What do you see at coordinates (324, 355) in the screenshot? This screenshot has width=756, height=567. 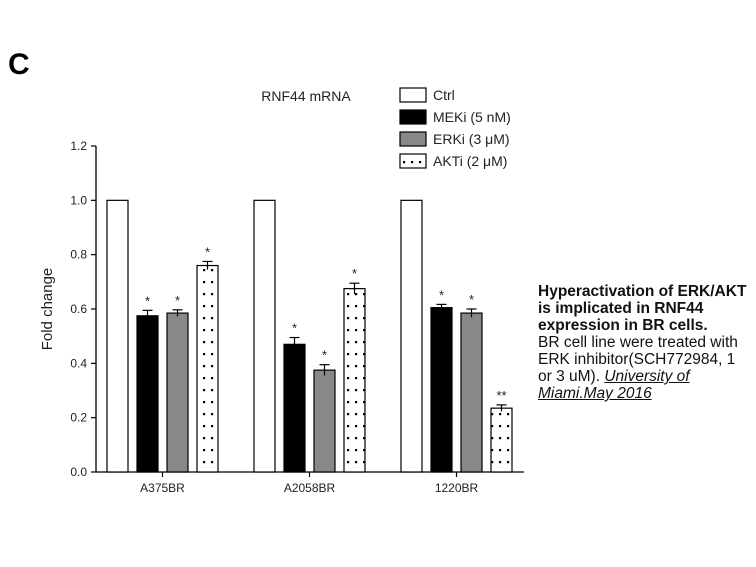 I see `significance-A2058BR-2: *` at bounding box center [324, 355].